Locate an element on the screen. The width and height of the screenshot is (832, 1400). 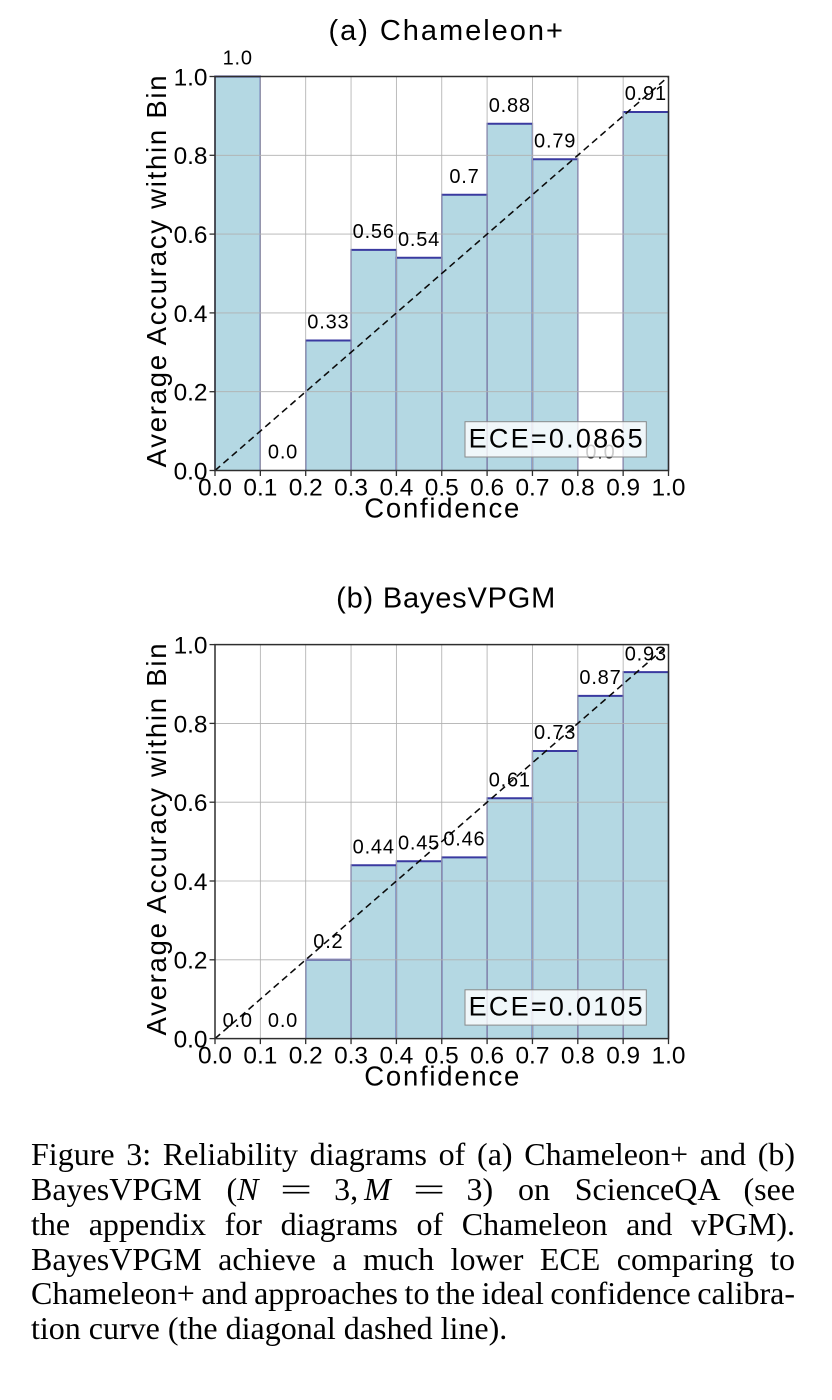
svg-text: 0.33 is located at coordinates (328, 323).